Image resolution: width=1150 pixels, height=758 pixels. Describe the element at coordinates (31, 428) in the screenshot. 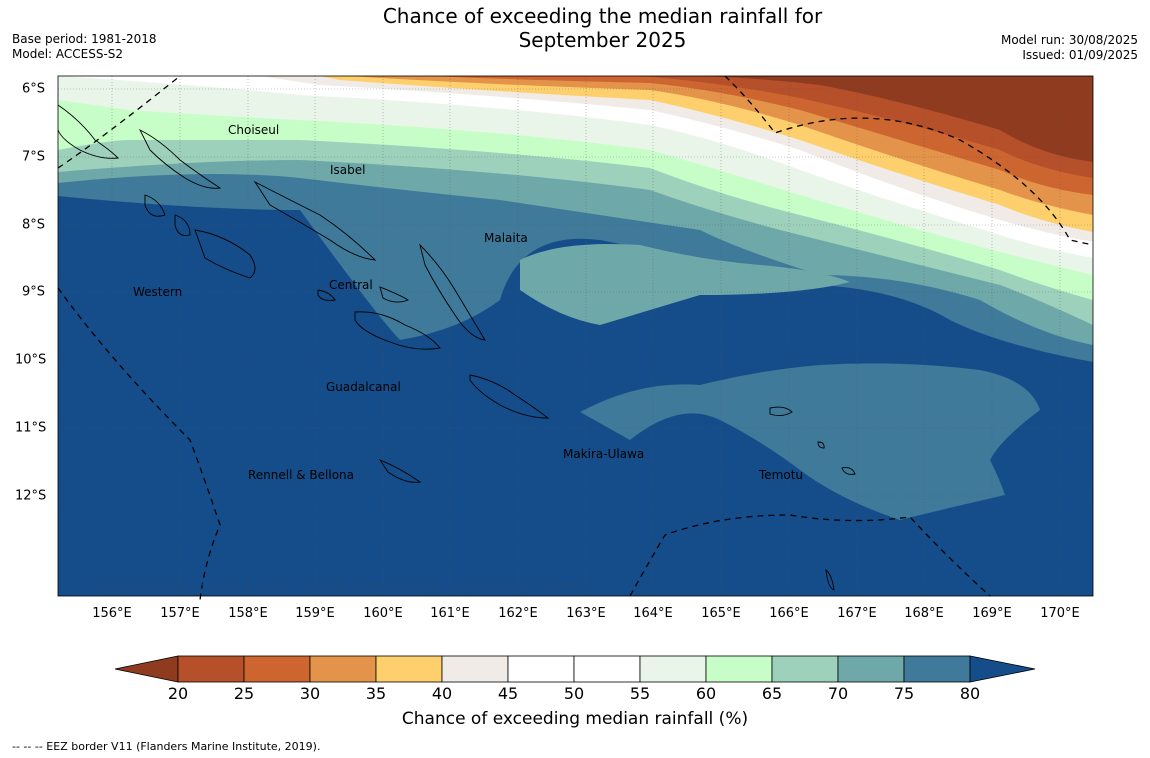

I see `lat-label: 11°S` at that location.